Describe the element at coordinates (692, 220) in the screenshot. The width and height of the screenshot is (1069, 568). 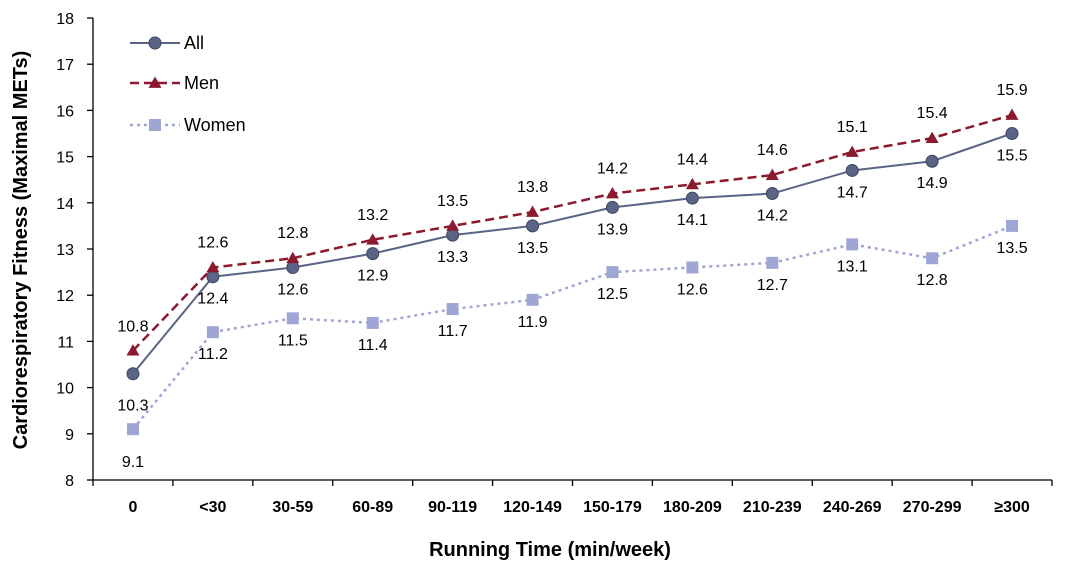
I see `all-data-label: 14.1` at that location.